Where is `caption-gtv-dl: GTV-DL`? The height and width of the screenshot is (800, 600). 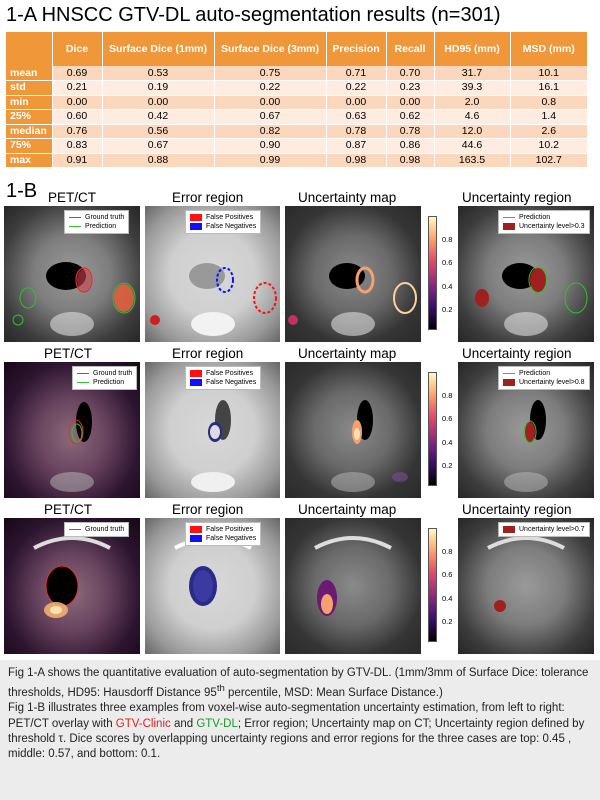 caption-gtv-dl: GTV-DL is located at coordinates (217, 723).